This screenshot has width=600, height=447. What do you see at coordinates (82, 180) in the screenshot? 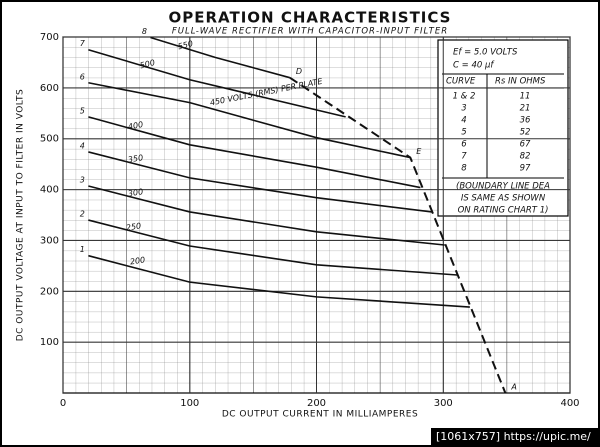
I see `curve-number: 3` at bounding box center [82, 180].